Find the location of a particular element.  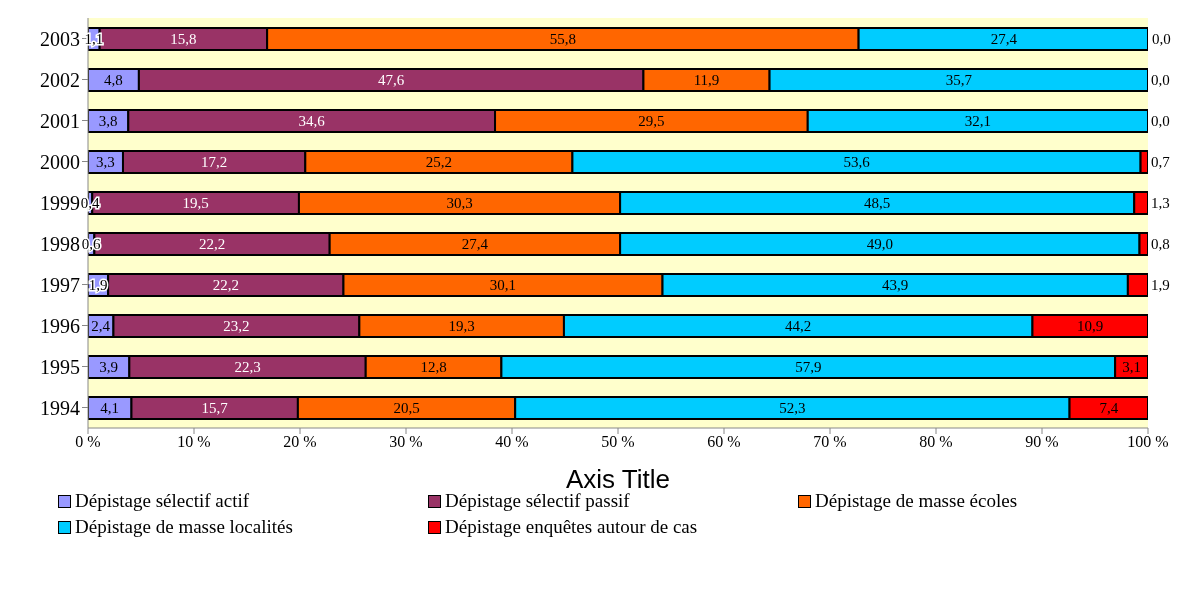

data-label: 49,0 is located at coordinates (879, 243).